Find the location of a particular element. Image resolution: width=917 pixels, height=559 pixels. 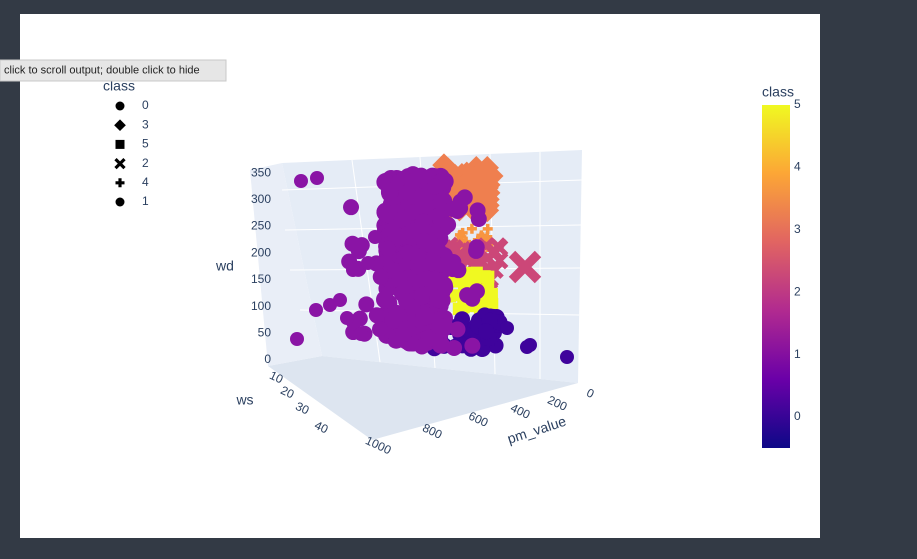

legend-label: 0 is located at coordinates (145, 105).